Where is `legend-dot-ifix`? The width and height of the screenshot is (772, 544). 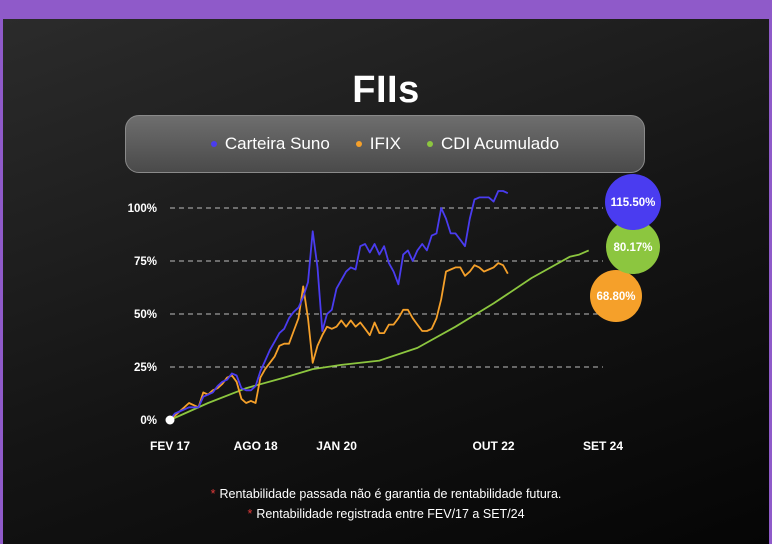
legend-dot-ifix is located at coordinates (358, 144).